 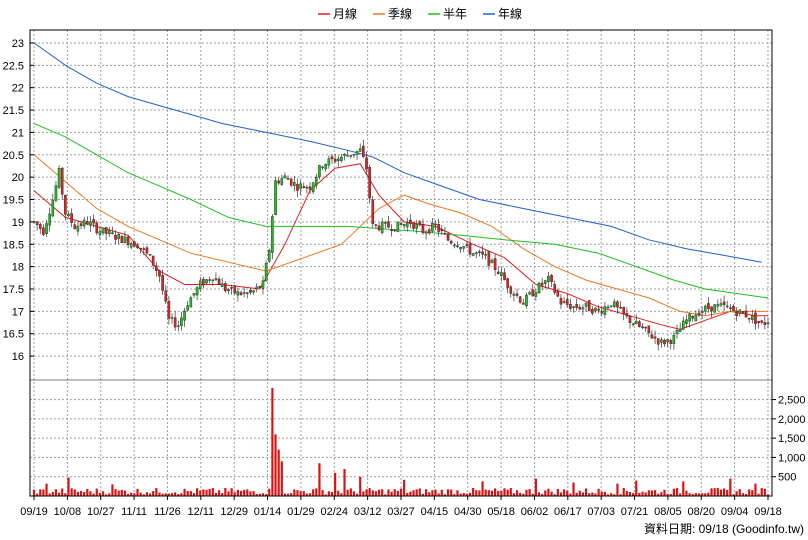 What do you see at coordinates (18, 223) in the screenshot?
I see `price-tick-label: 19` at bounding box center [18, 223].